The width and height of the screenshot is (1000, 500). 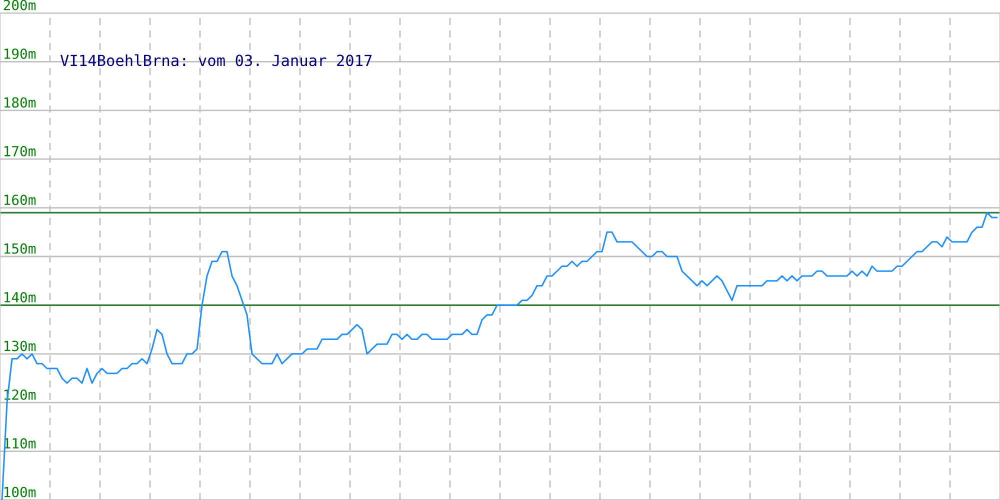 What do you see at coordinates (20, 151) in the screenshot?
I see `y-tick-label: 170m` at bounding box center [20, 151].